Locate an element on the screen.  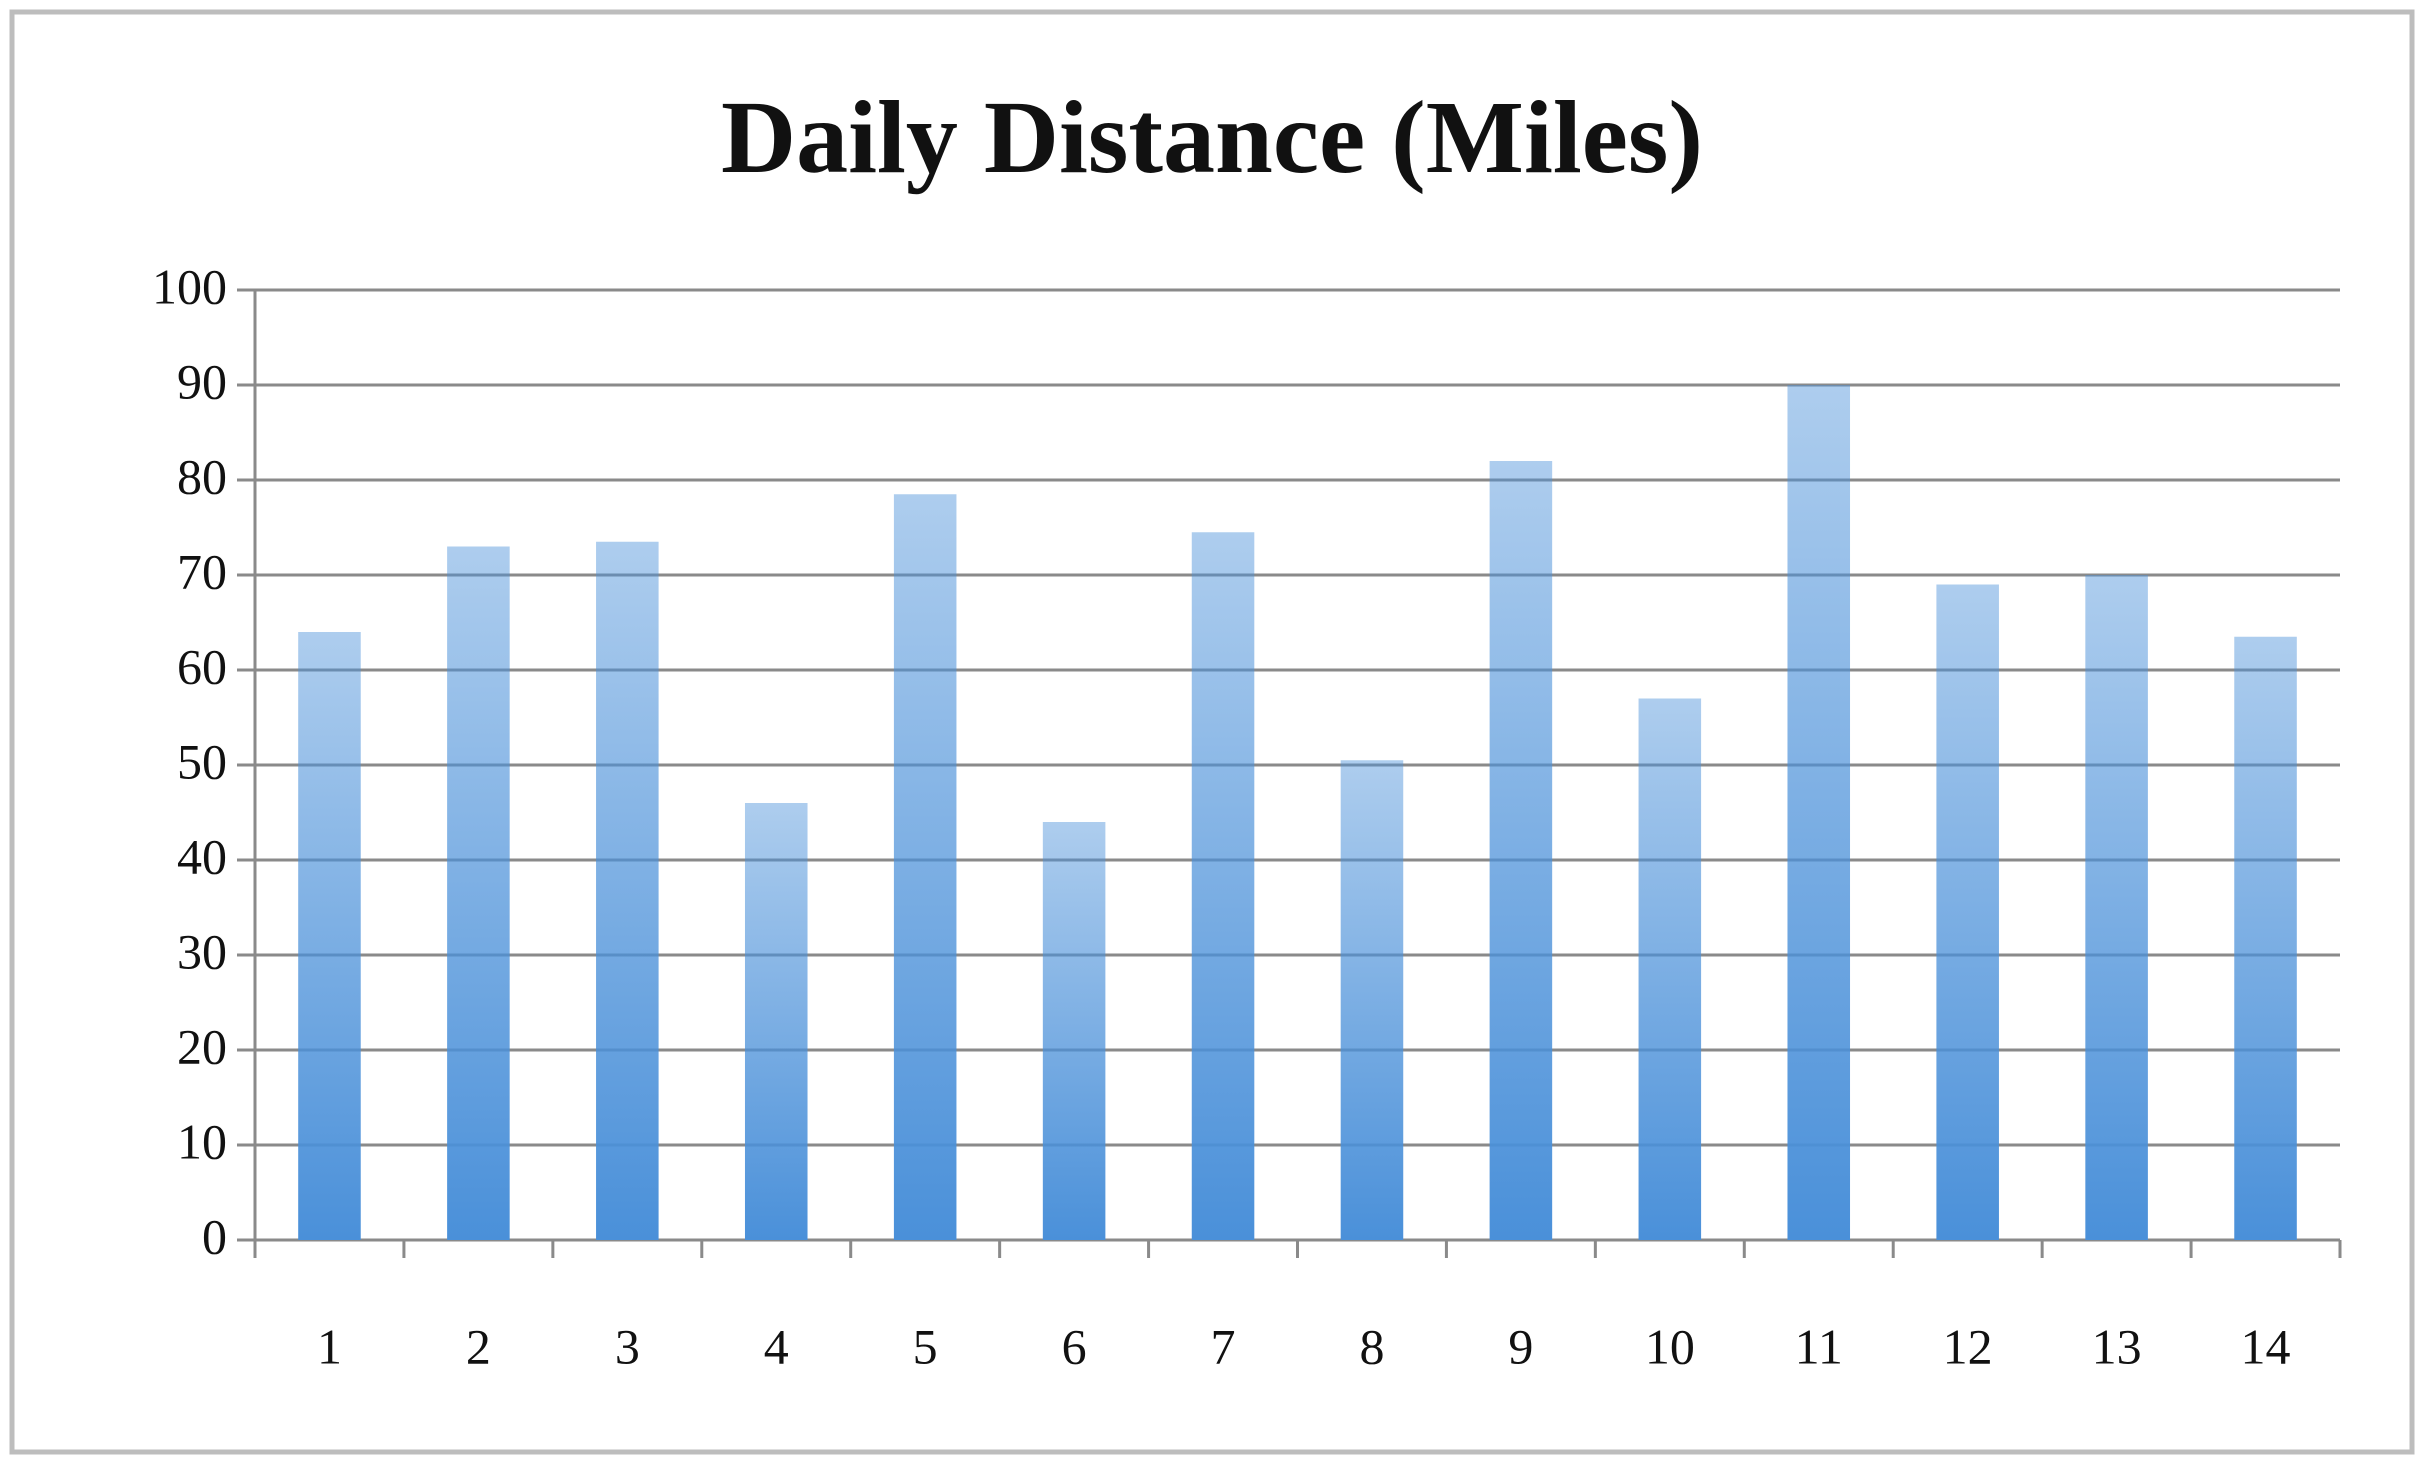
y-tick-label: 40 is located at coordinates (202, 856).